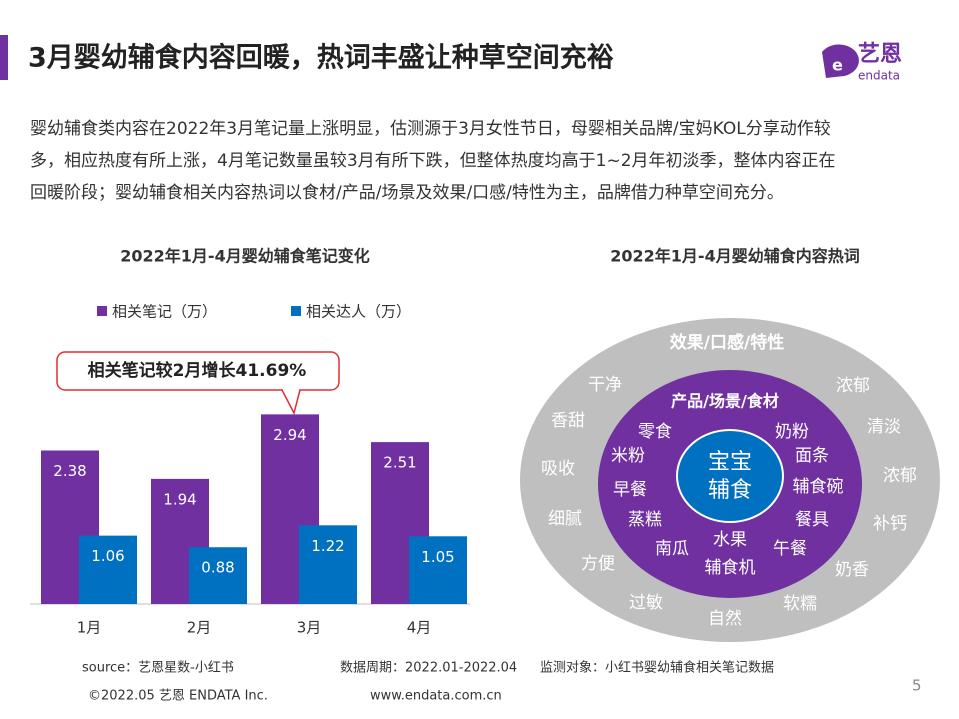 The image size is (959, 719). What do you see at coordinates (565, 519) in the screenshot?
I see `outer-word: 细腻` at bounding box center [565, 519].